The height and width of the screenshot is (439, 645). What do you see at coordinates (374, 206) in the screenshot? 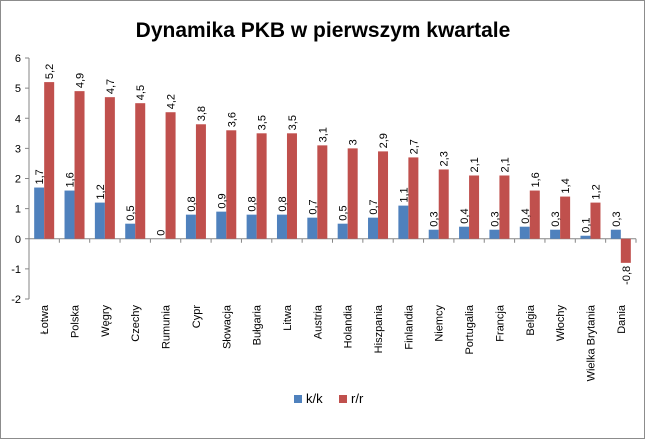
I see `data-label: 0,7` at bounding box center [374, 206].